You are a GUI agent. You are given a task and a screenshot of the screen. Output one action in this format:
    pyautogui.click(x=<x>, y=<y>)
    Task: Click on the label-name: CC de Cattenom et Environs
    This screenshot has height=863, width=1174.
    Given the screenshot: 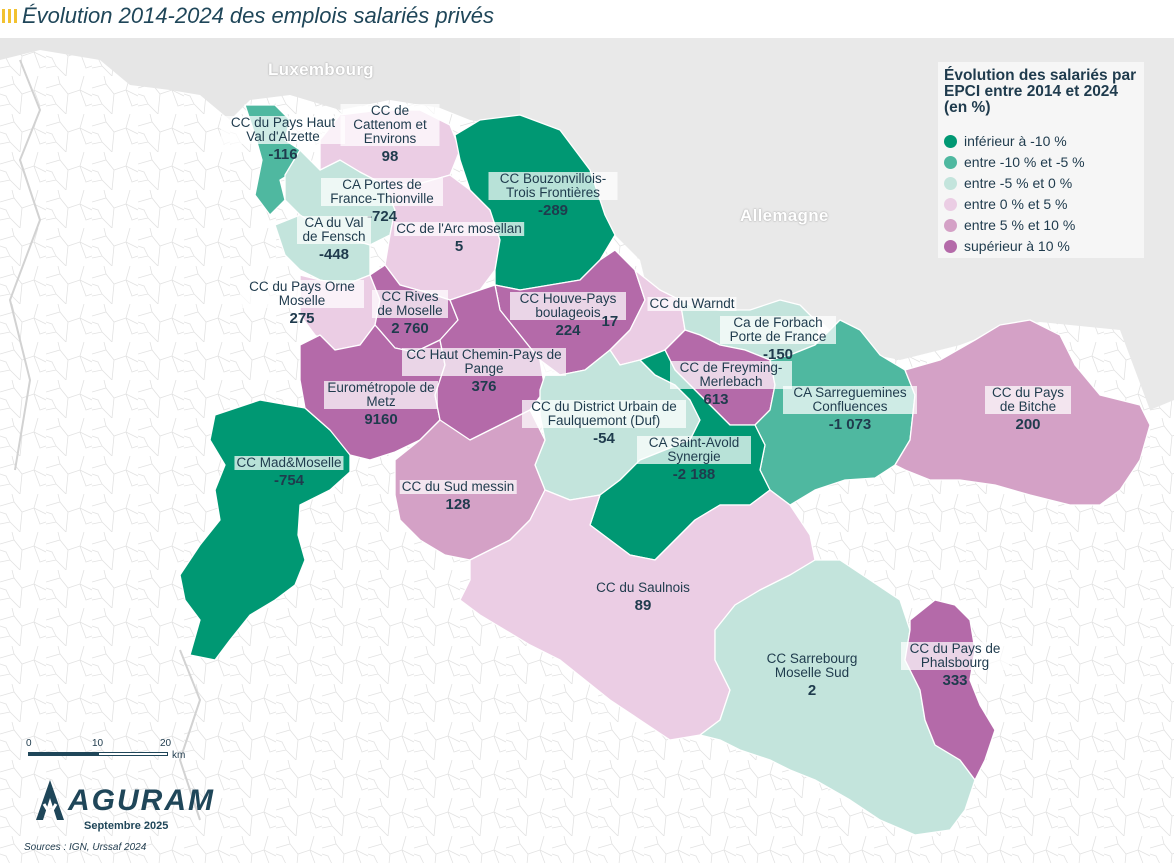 What is the action you would take?
    pyautogui.click(x=390, y=125)
    